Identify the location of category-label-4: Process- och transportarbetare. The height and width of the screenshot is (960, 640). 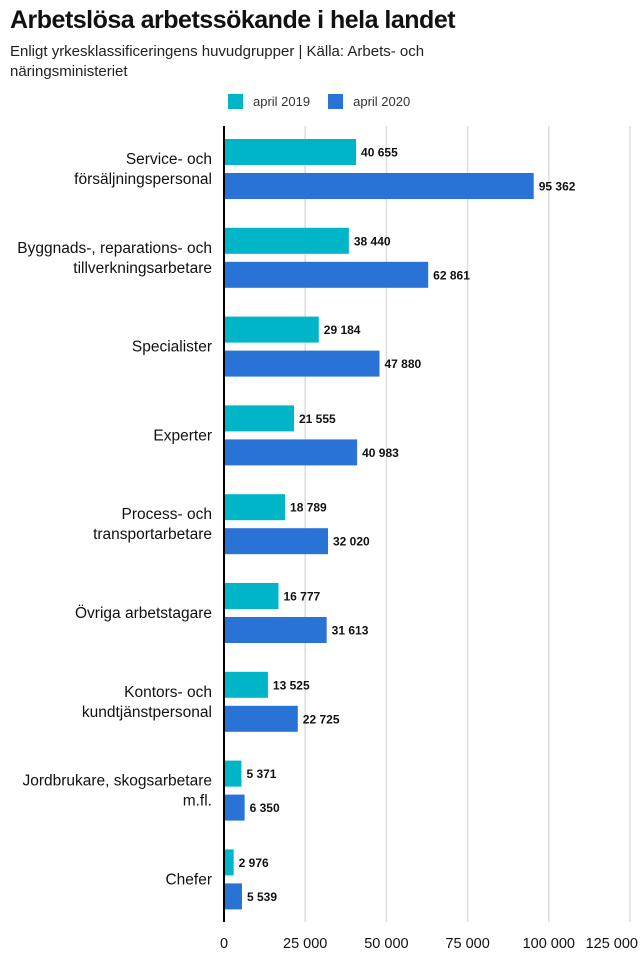
(152, 524).